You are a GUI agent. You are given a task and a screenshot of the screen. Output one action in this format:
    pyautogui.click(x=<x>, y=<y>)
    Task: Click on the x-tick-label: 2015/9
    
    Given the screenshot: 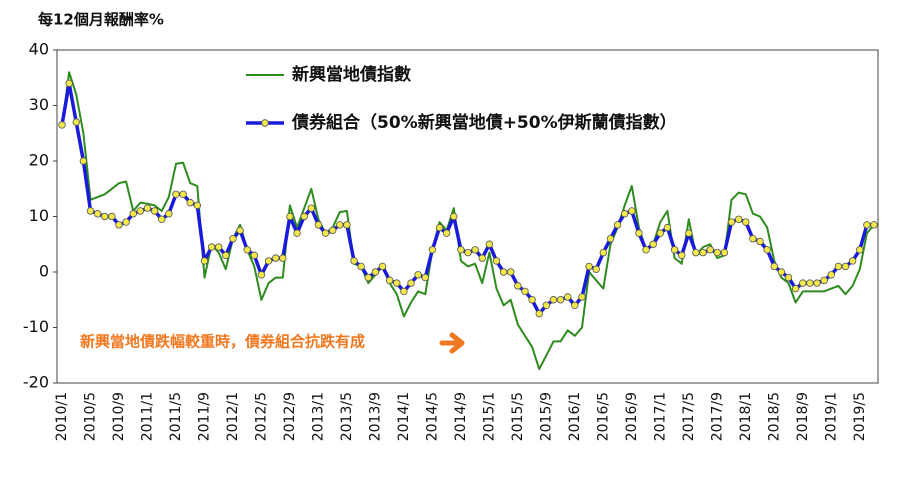 What is the action you would take?
    pyautogui.click(x=546, y=416)
    